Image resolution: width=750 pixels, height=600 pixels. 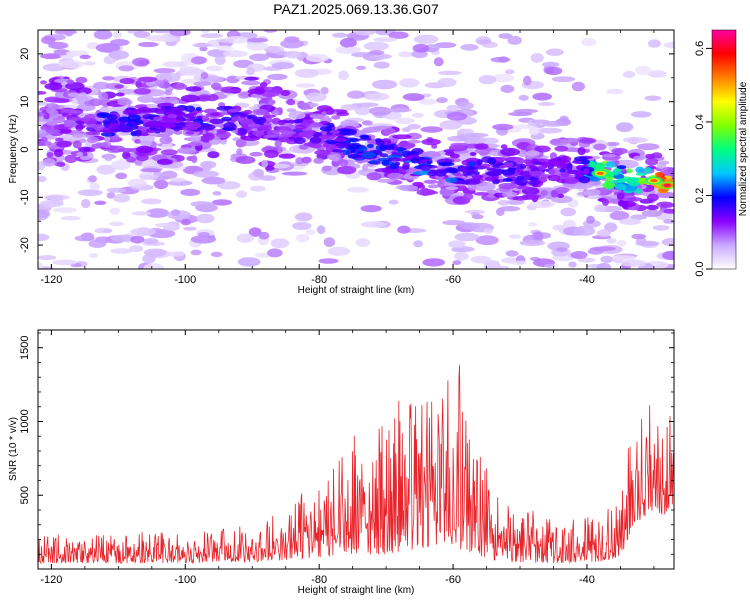 What do you see at coordinates (25, 495) in the screenshot?
I see `snr-y-tick-label: 500` at bounding box center [25, 495].